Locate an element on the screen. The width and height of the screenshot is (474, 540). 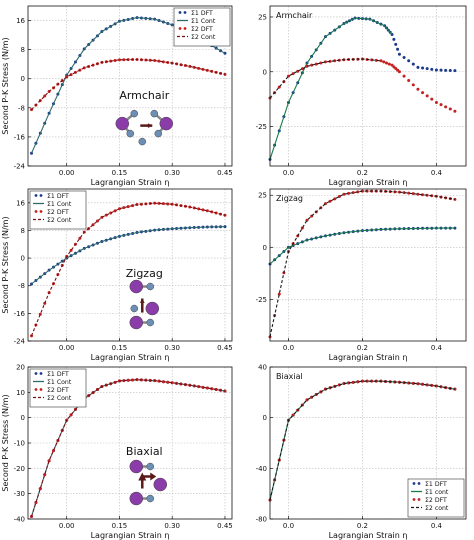
x-tick-label: 0.0 is located at coordinates (288, 173).